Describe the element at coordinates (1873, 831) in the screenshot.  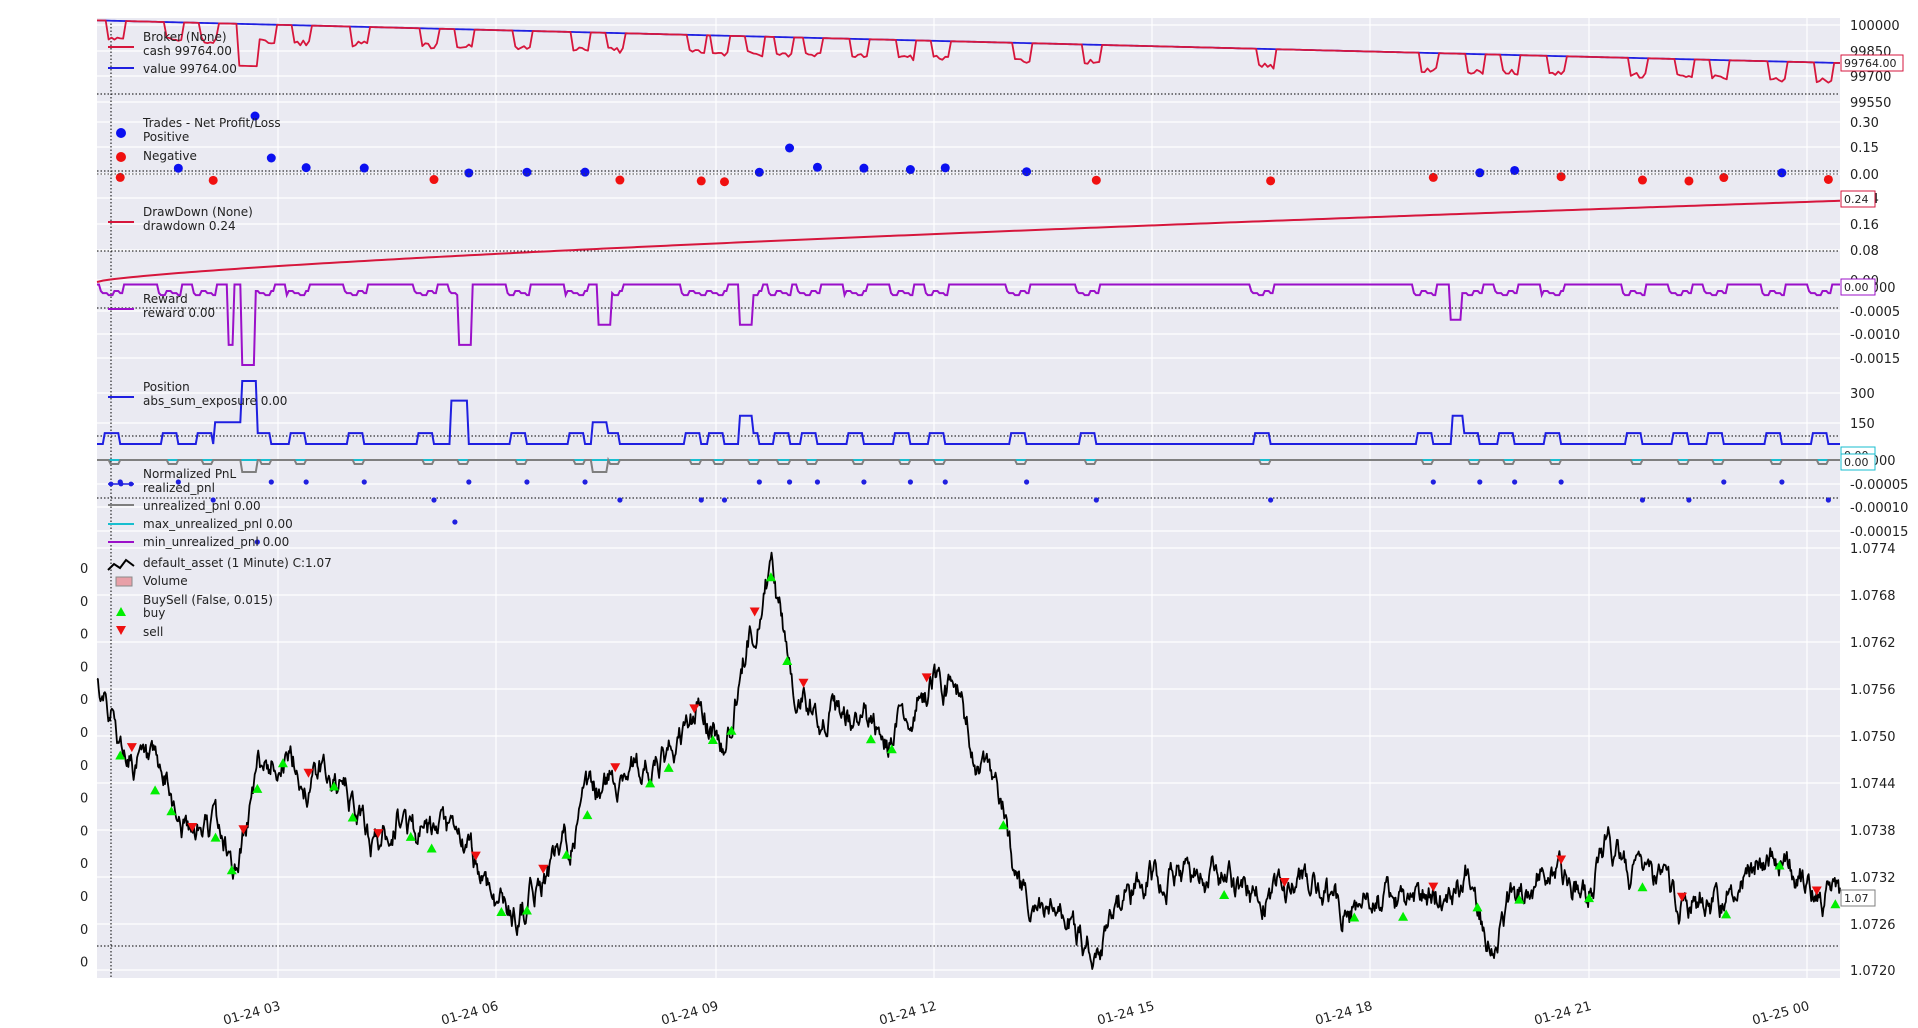
I see `price-ytick-label: 1.0738` at that location.